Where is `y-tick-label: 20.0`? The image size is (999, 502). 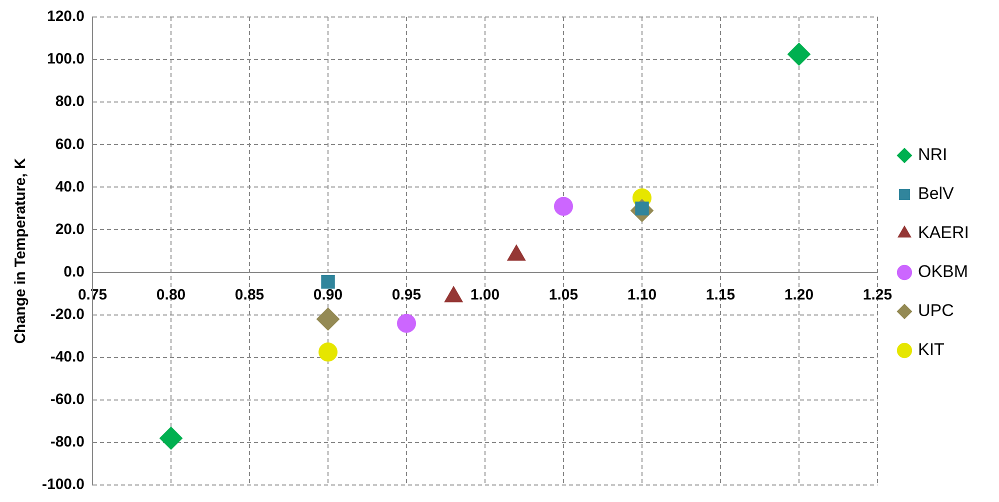
y-tick-label: 20.0 is located at coordinates (70, 229).